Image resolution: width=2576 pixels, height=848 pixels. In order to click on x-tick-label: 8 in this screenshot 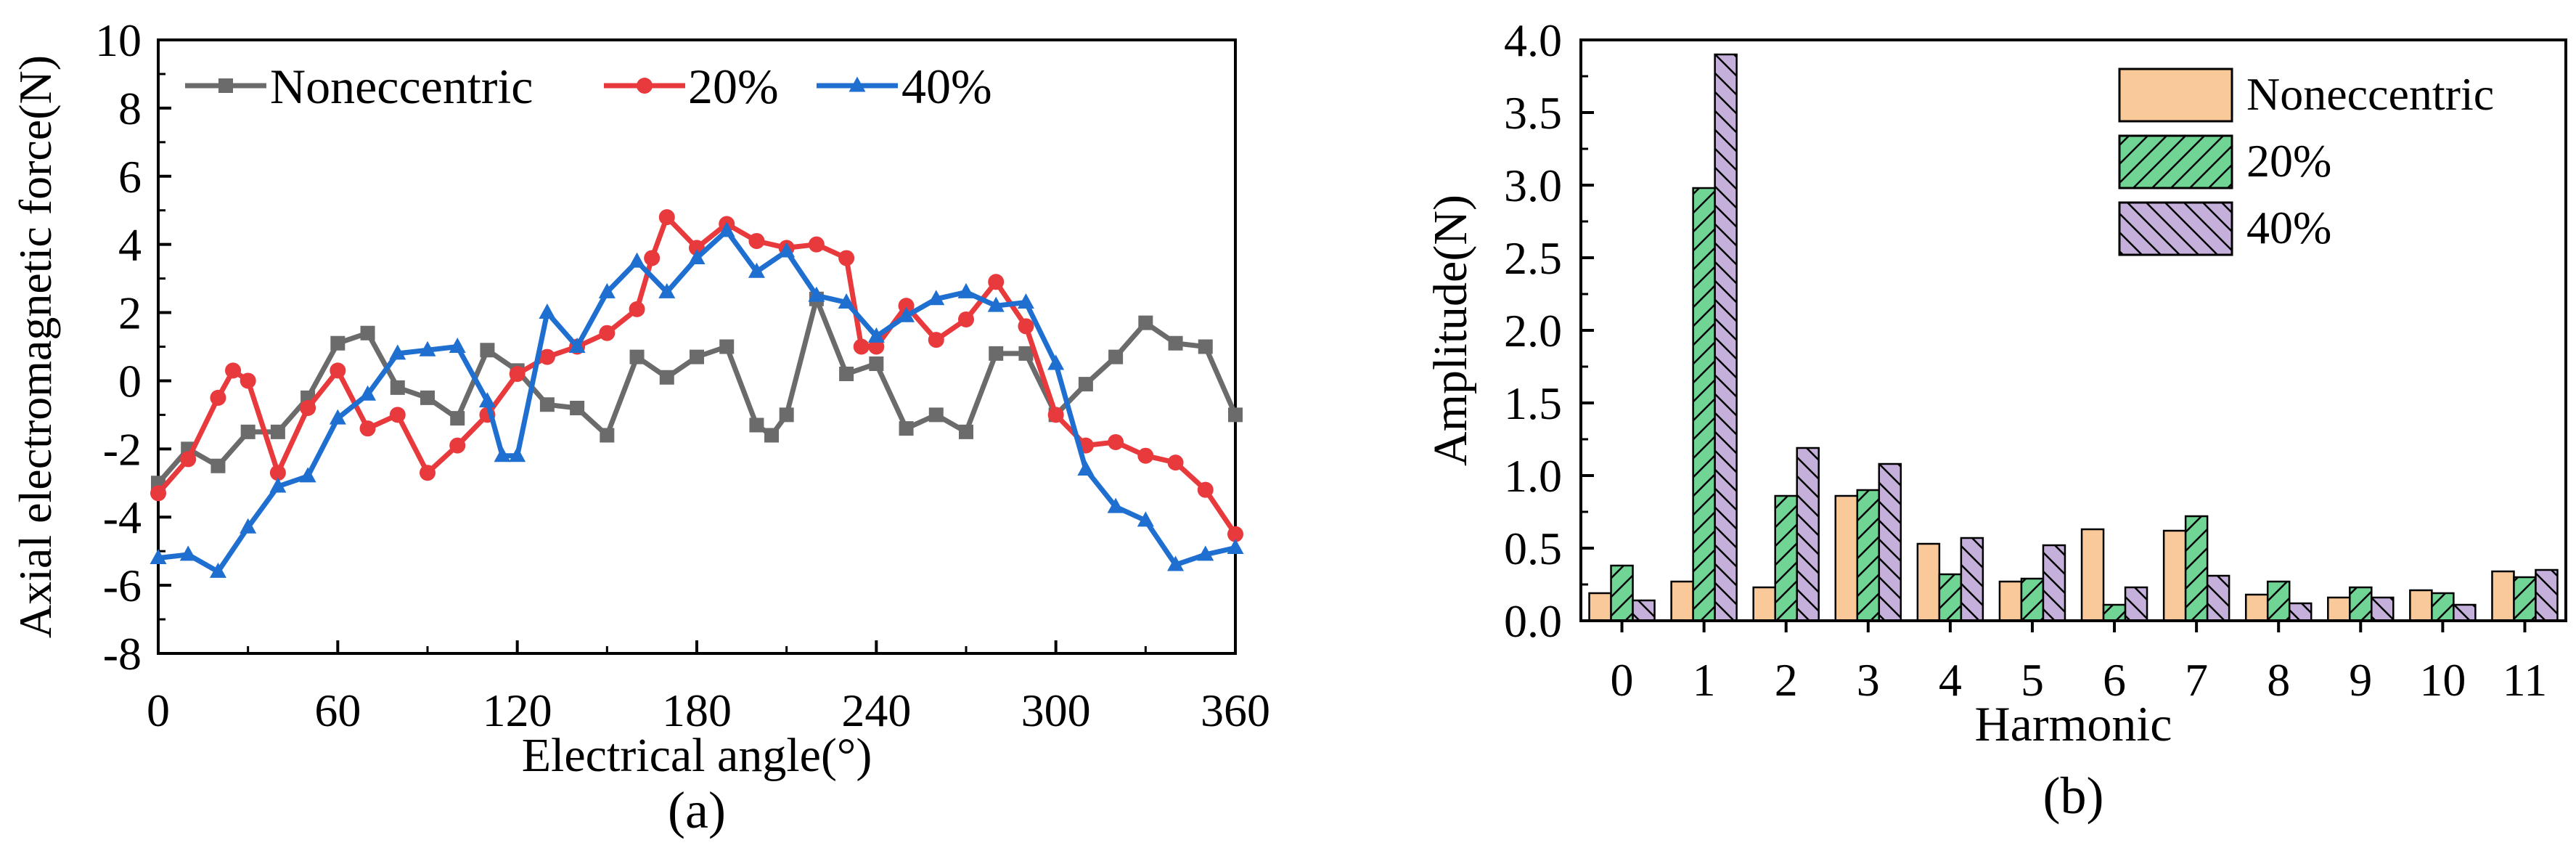, I will do `click(2278, 680)`.